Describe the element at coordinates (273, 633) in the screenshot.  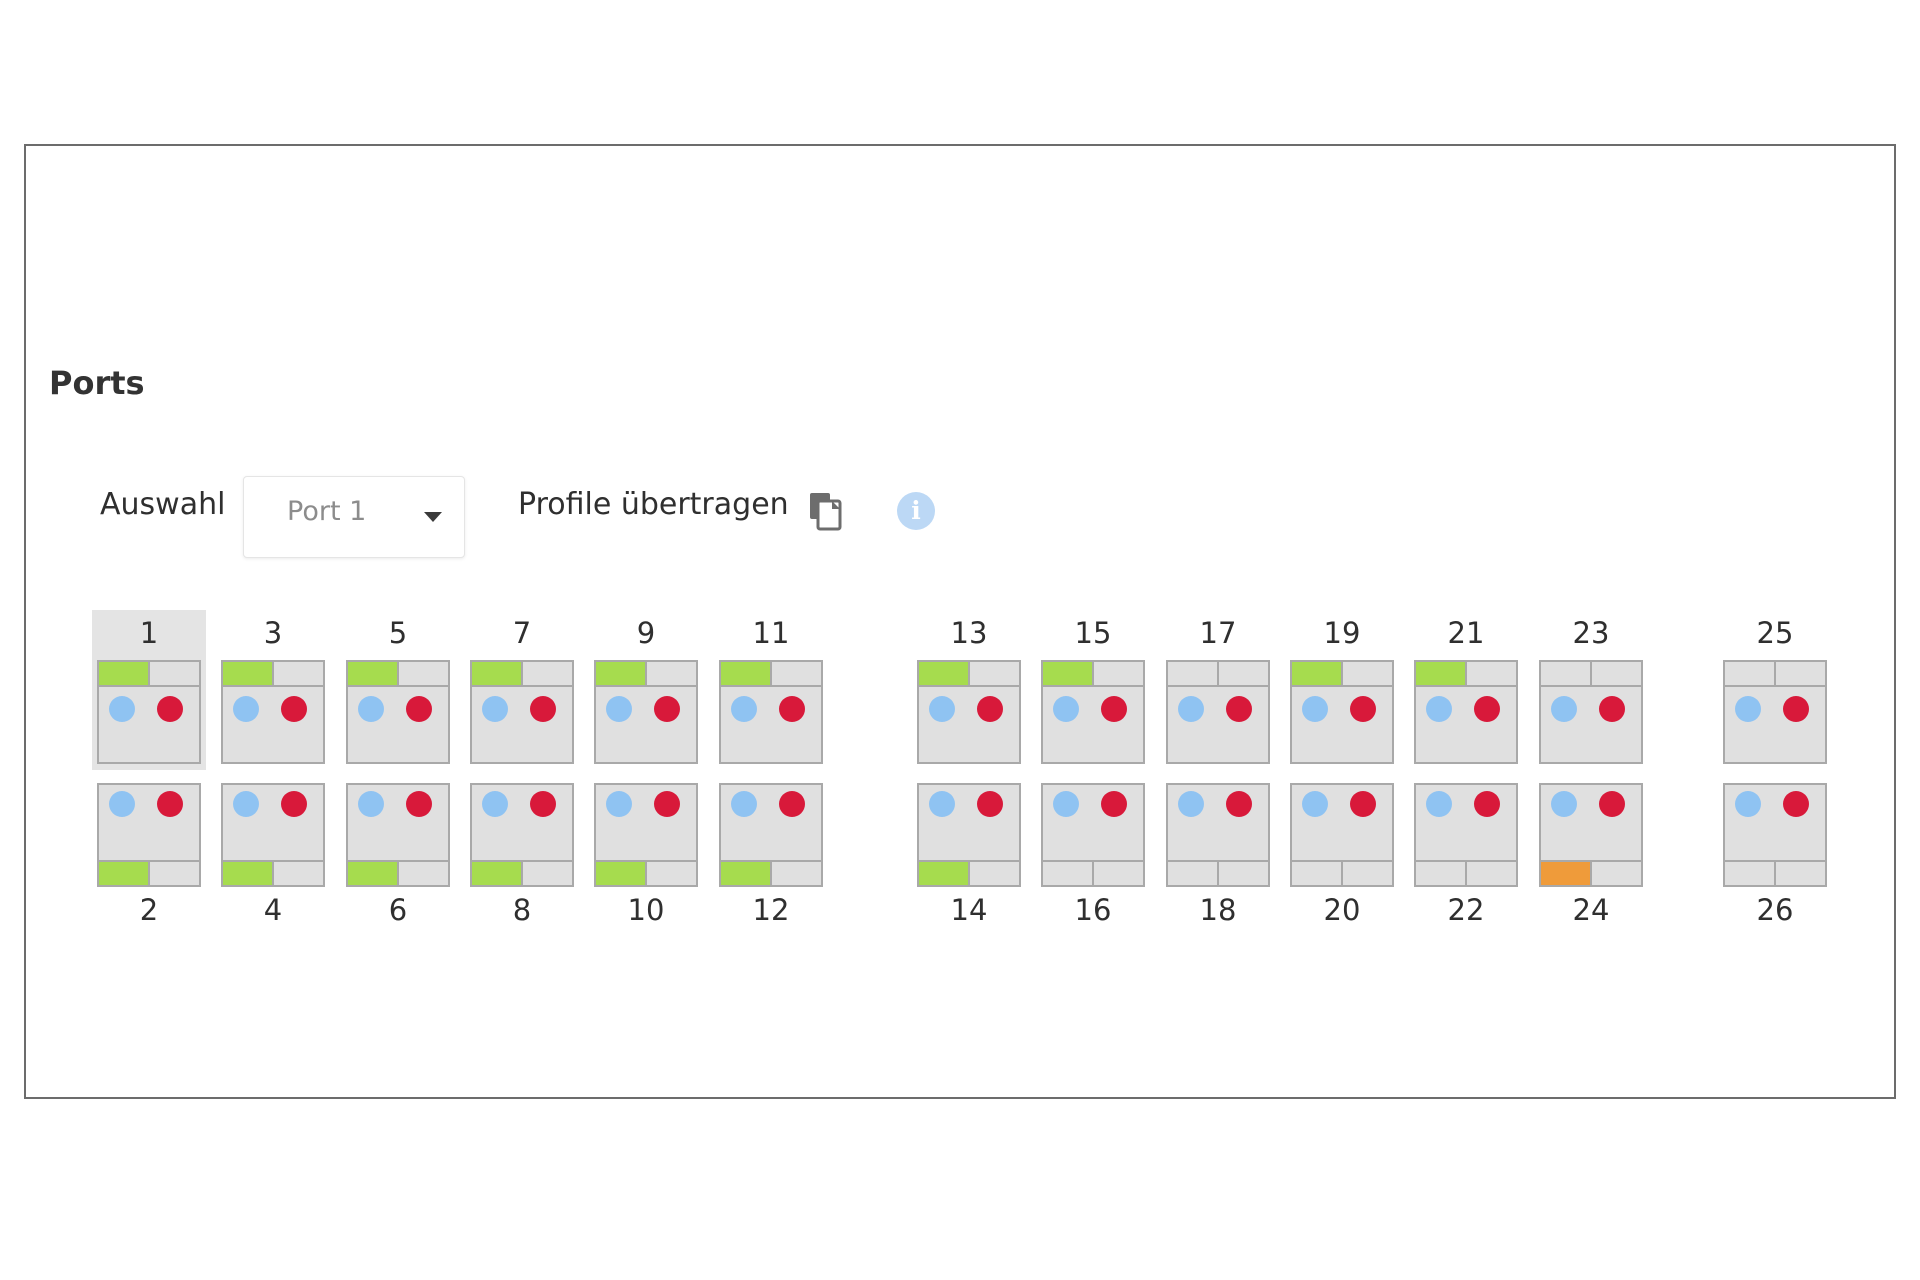
I see `port-number: 3` at that location.